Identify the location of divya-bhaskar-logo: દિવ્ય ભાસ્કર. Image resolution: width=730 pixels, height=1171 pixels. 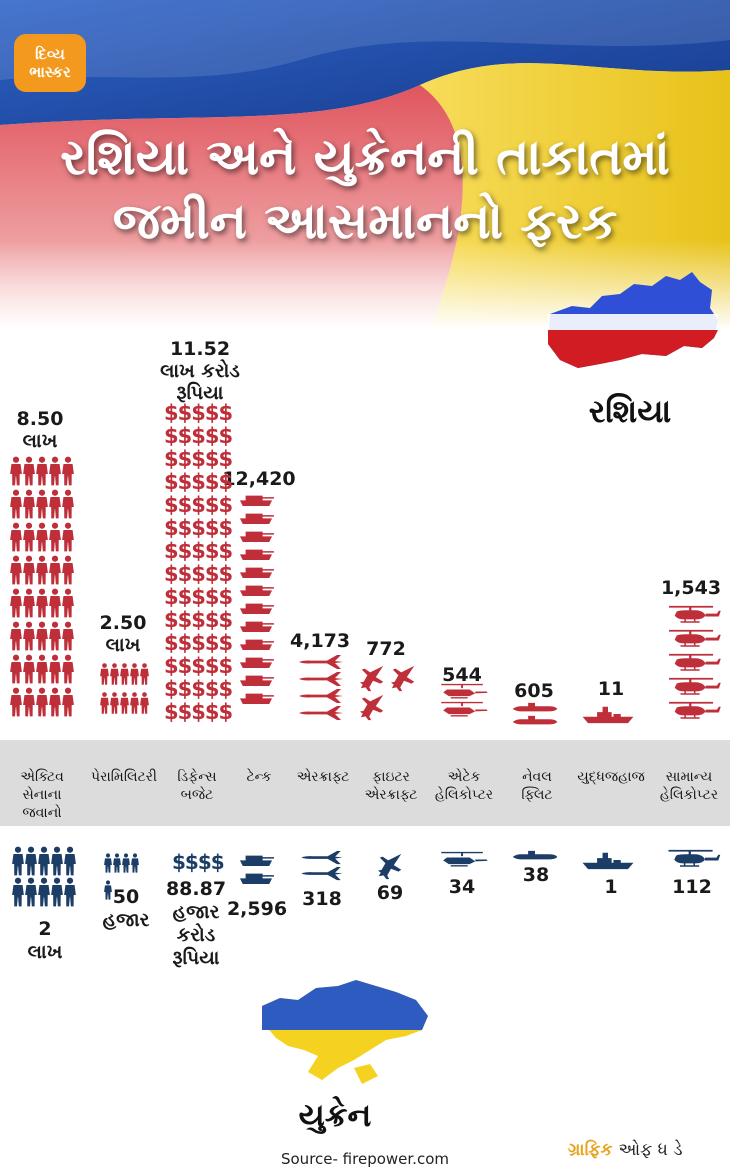
(50, 63).